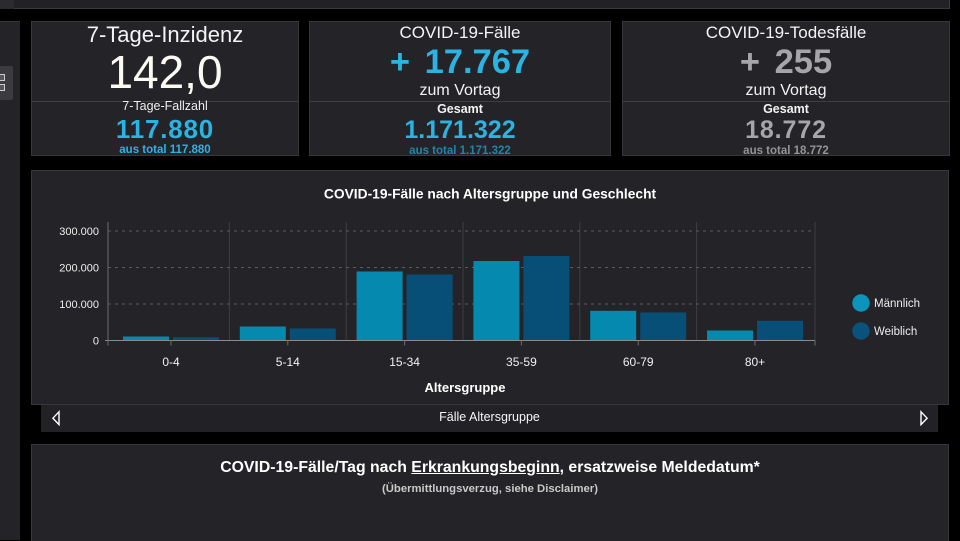 The height and width of the screenshot is (541, 960). What do you see at coordinates (638, 362) in the screenshot?
I see `svg-text: 60-79` at bounding box center [638, 362].